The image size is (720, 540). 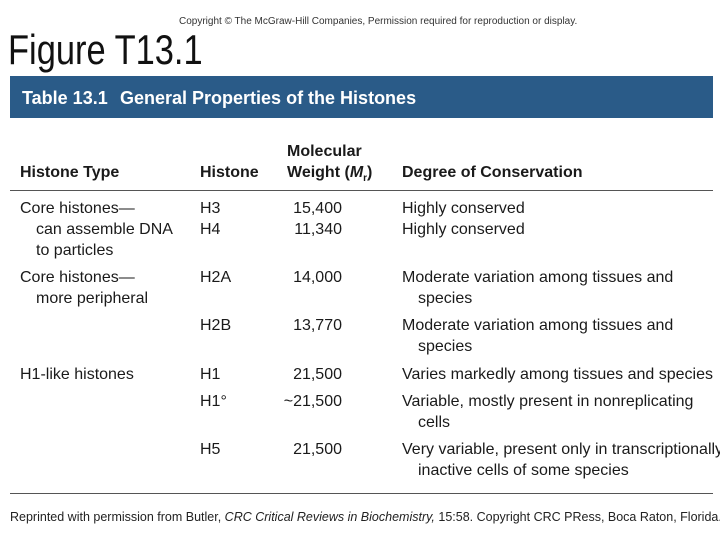 What do you see at coordinates (324, 151) in the screenshot?
I see `header-weight-1: Molecular` at bounding box center [324, 151].